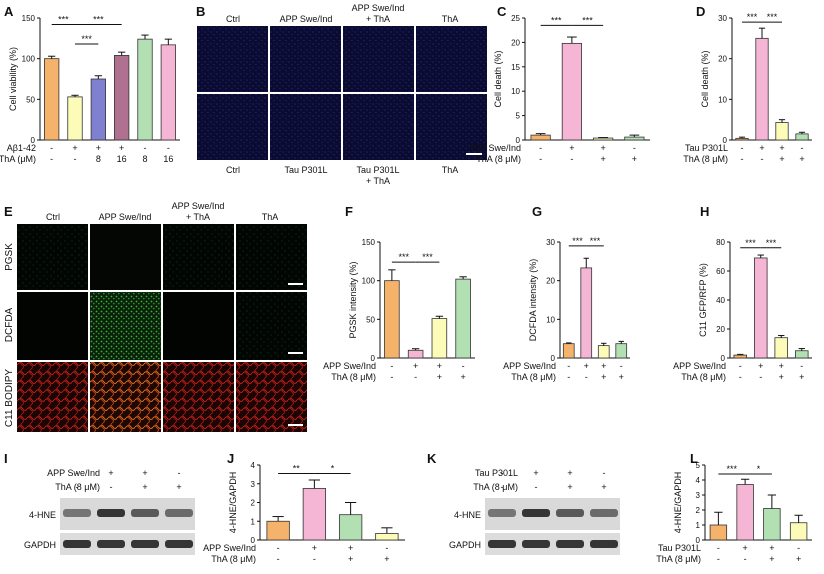 The image size is (824, 574). I want to click on panel-letter-e: E, so click(8, 211).